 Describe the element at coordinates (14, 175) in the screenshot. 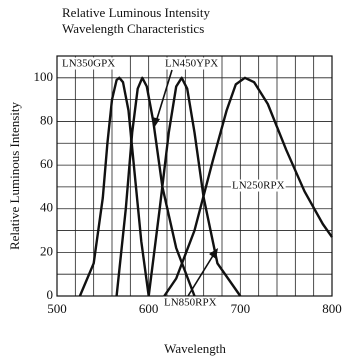

I see `y-axis-label: Relative Luminous Intensity` at that location.